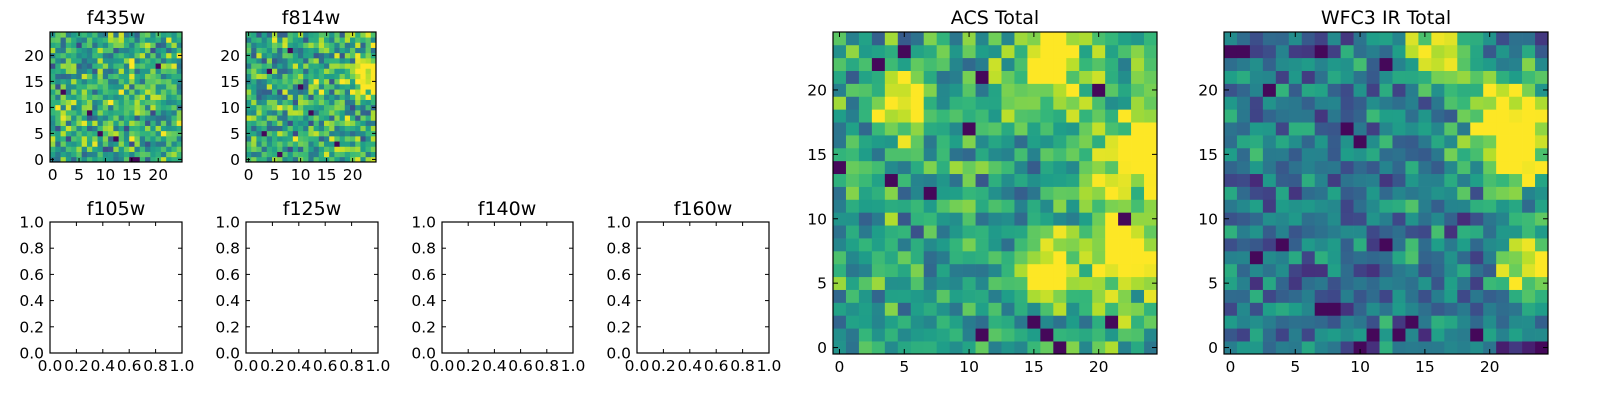  What do you see at coordinates (31, 223) in the screenshot?
I see `f105w-y-tick-label: 1.0` at bounding box center [31, 223].